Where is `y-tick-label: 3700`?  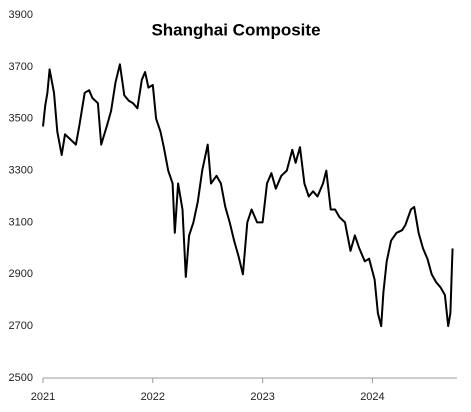 y-tick-label: 3700 is located at coordinates (21, 67).